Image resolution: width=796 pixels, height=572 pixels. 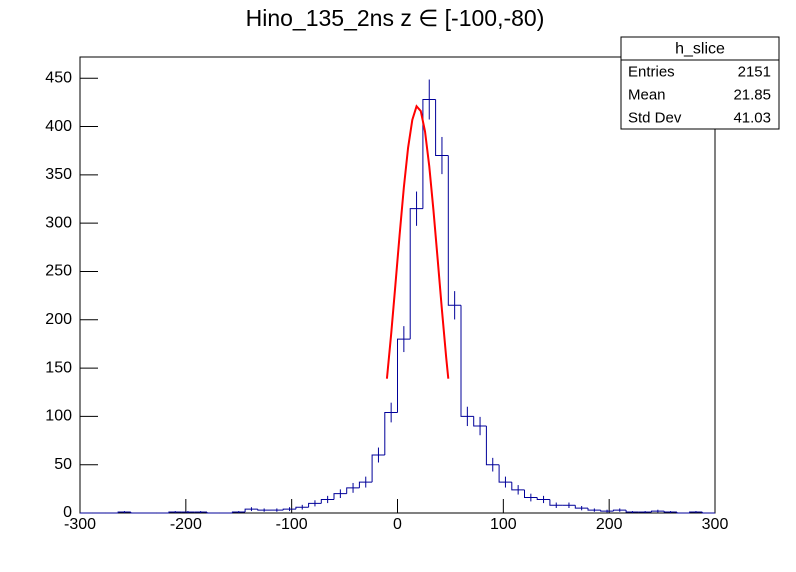 What do you see at coordinates (58, 222) in the screenshot?
I see `y-tick-label: 300` at bounding box center [58, 222].